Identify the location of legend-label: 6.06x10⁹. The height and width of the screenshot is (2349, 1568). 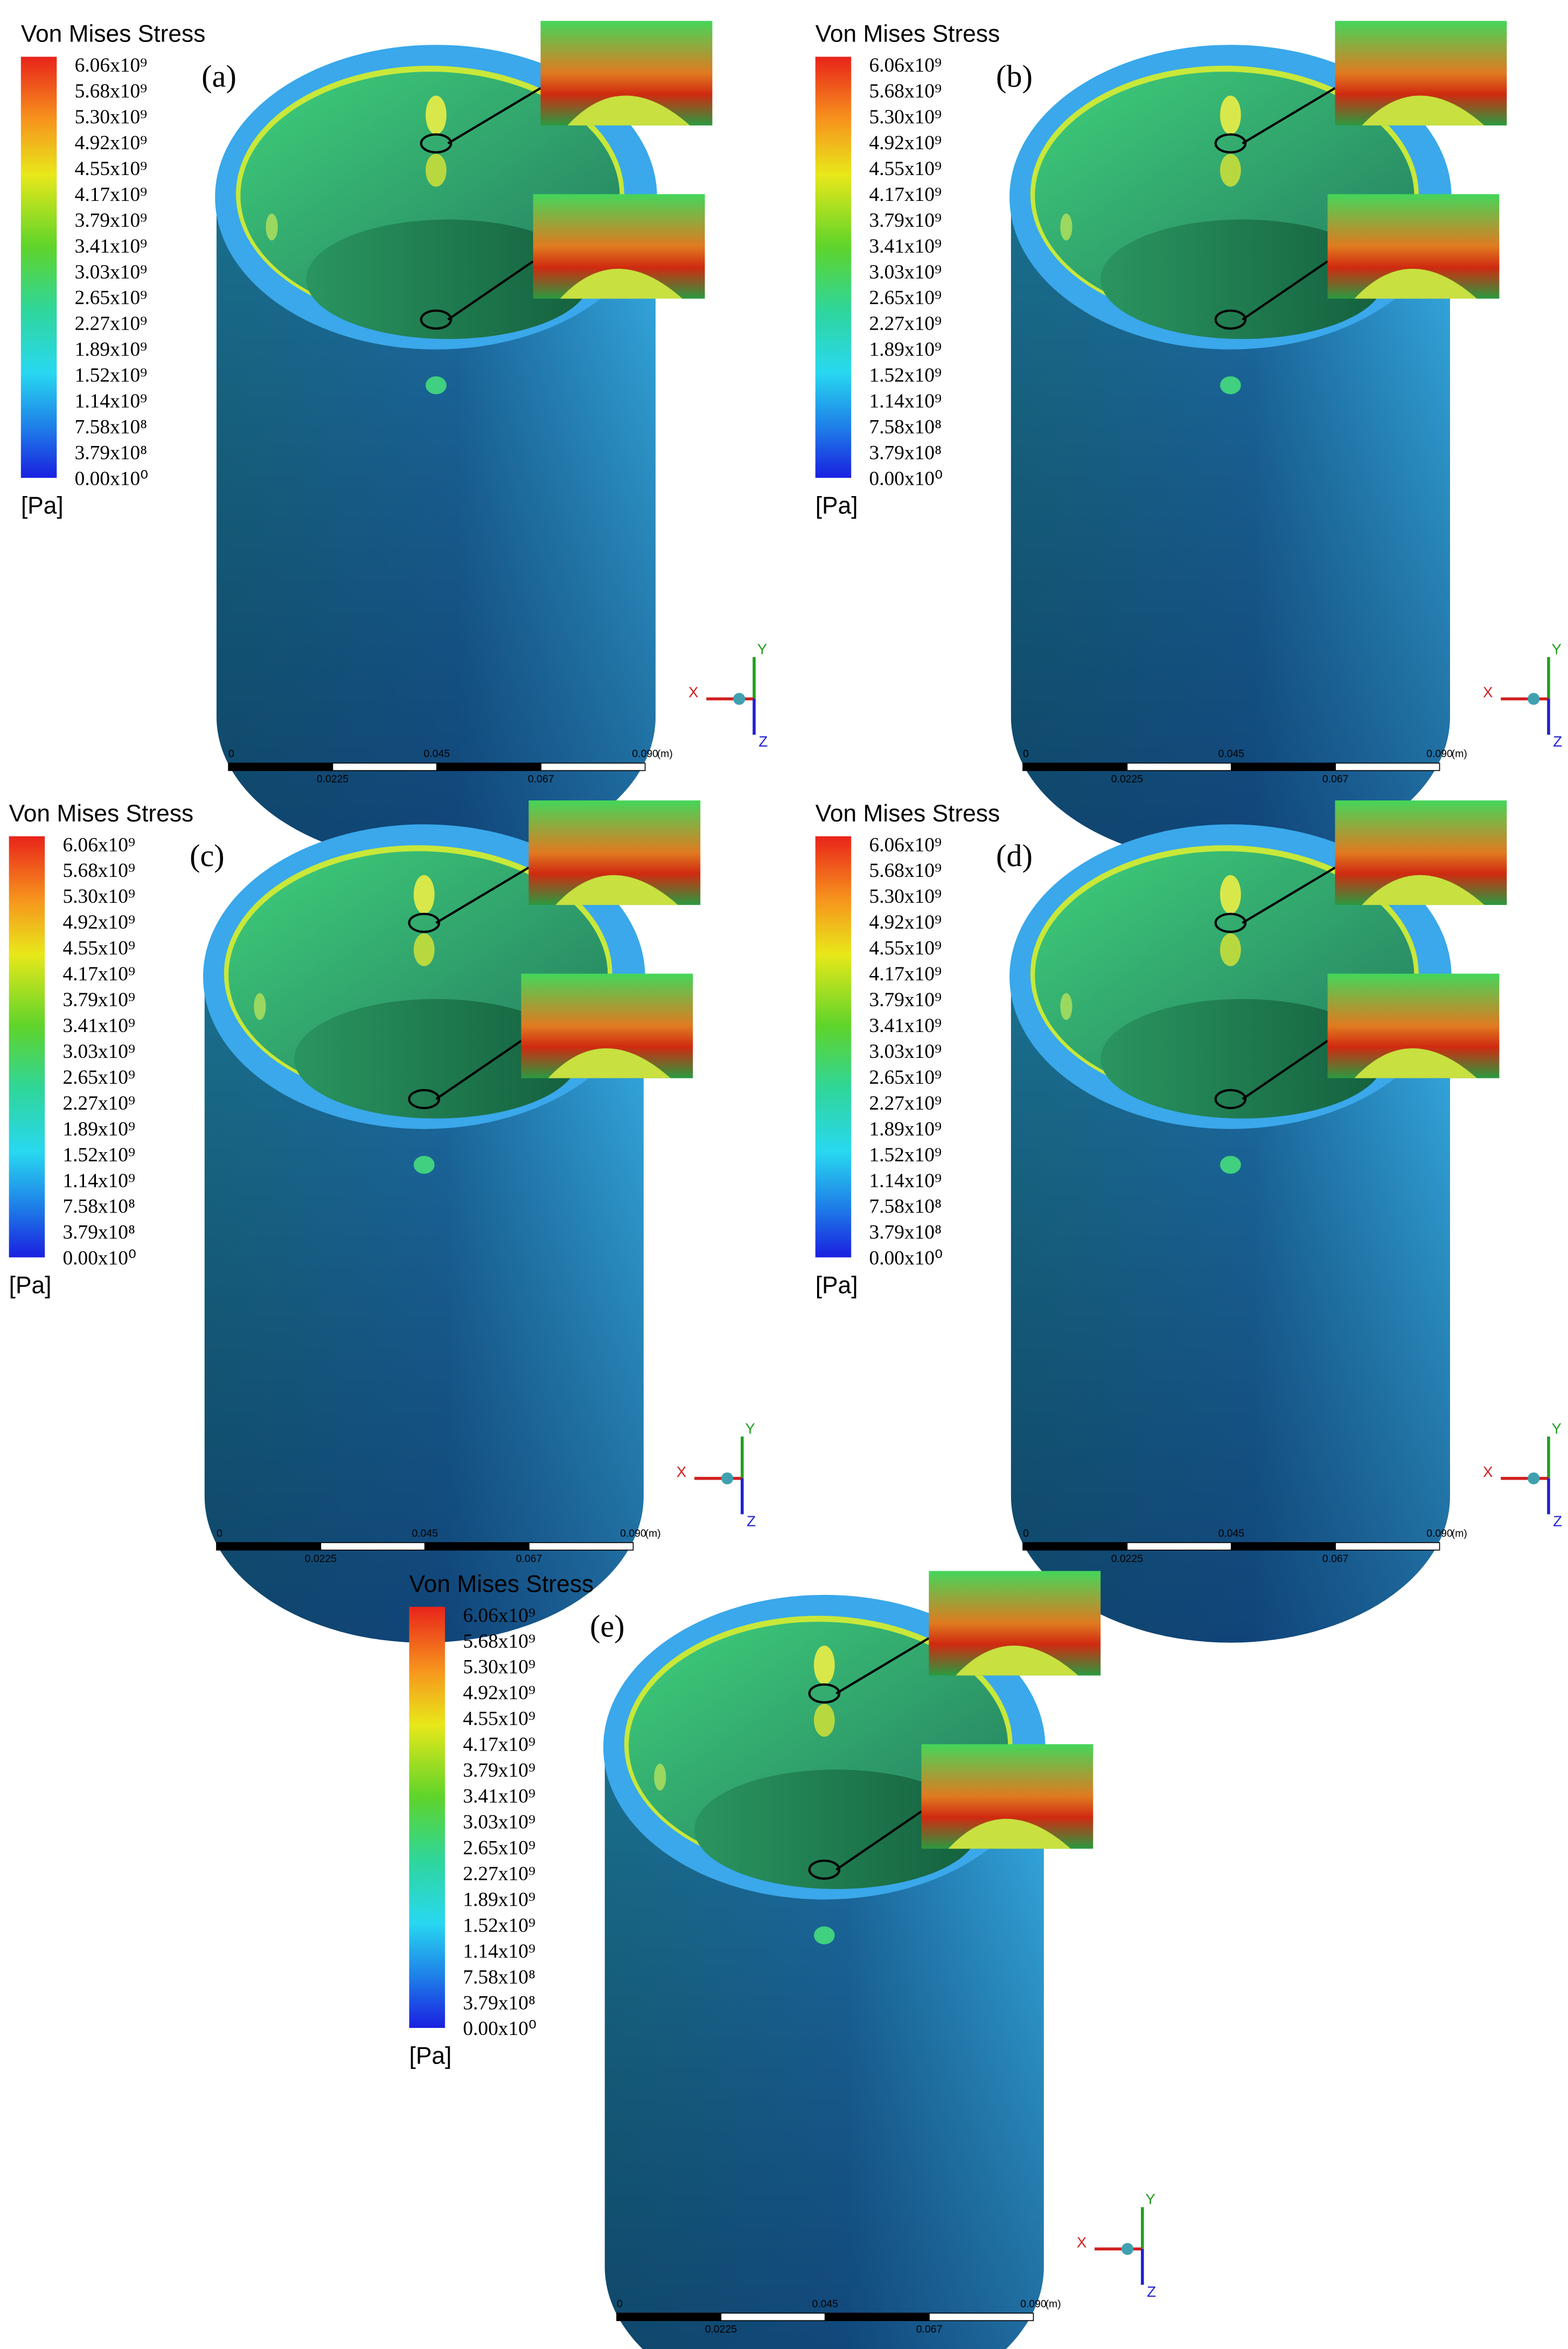
(906, 65).